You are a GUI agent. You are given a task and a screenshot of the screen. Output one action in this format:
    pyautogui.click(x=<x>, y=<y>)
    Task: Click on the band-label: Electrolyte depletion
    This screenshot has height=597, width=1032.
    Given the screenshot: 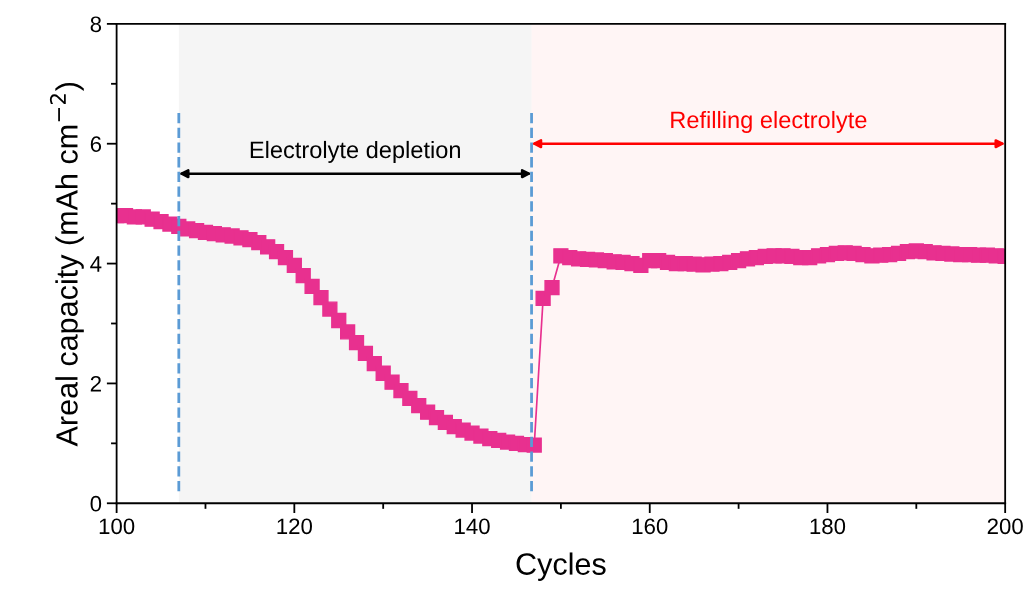 What is the action you would take?
    pyautogui.click(x=355, y=151)
    